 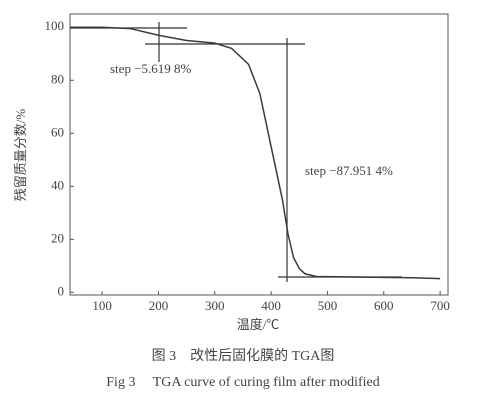 I want to click on caption: 图 3 改性后固化膜的 TGA图, so click(x=243, y=356).